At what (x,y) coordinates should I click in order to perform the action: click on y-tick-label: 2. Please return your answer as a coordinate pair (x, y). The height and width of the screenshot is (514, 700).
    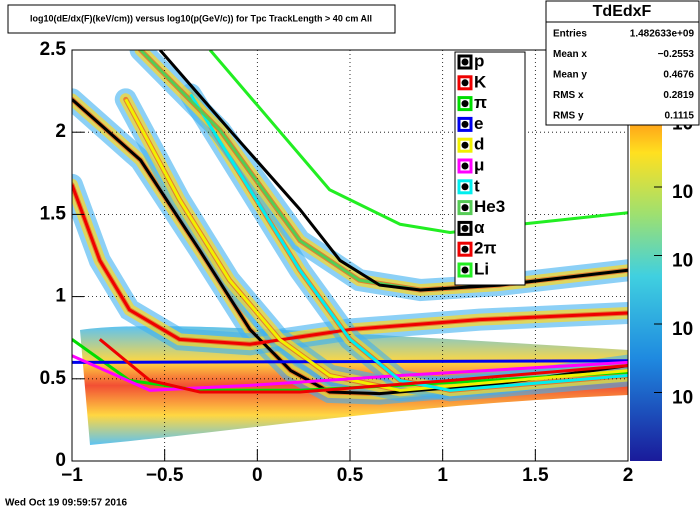
    Looking at the image, I should click on (60, 131).